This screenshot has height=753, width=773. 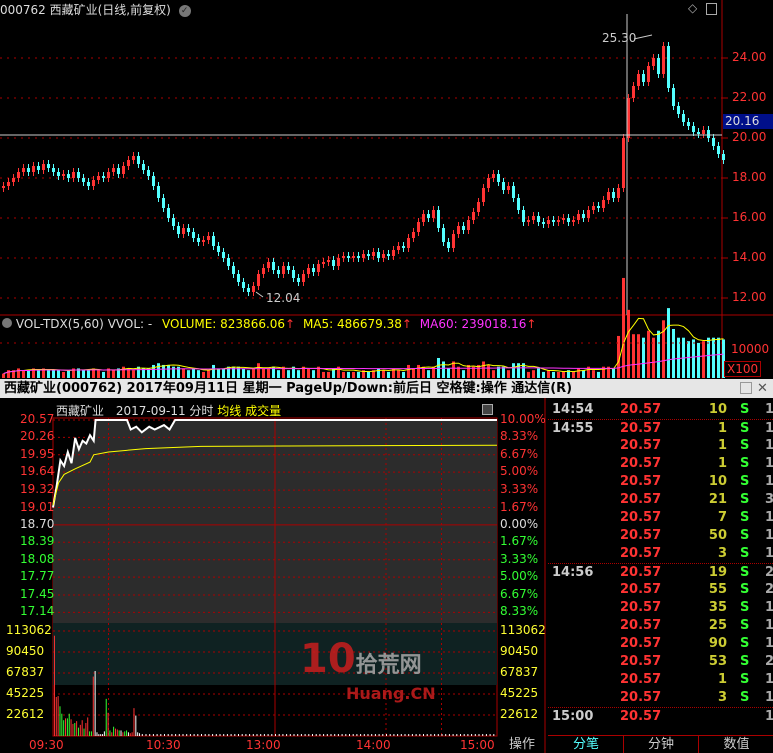 I want to click on watermark-url: Huang.CN, so click(x=391, y=693).